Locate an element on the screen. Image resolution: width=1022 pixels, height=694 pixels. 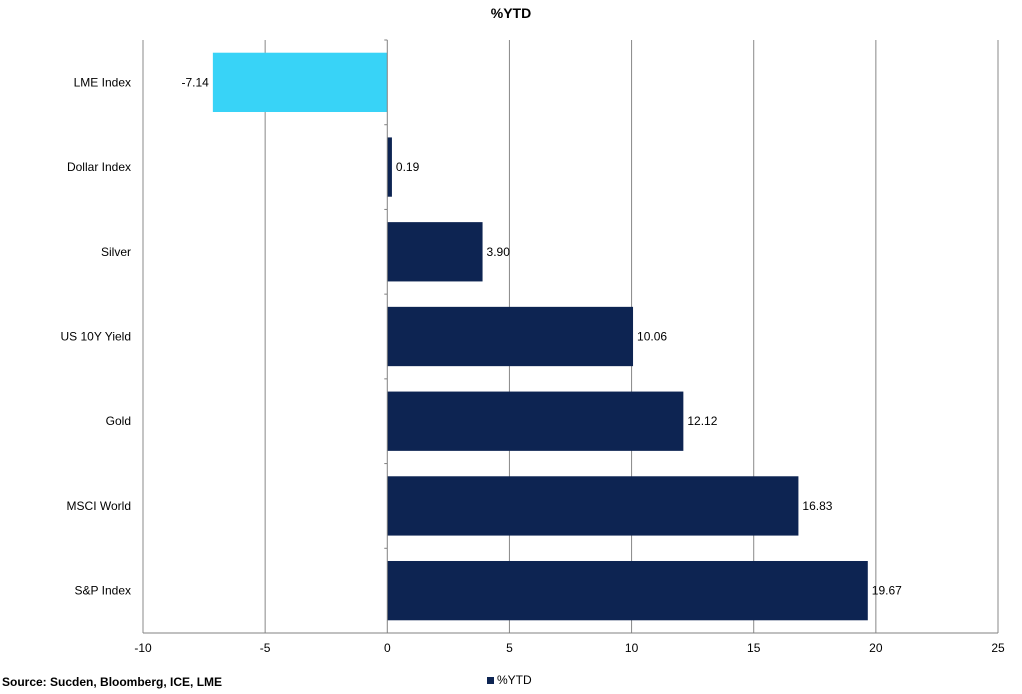
x-tick-label: -10 is located at coordinates (143, 648).